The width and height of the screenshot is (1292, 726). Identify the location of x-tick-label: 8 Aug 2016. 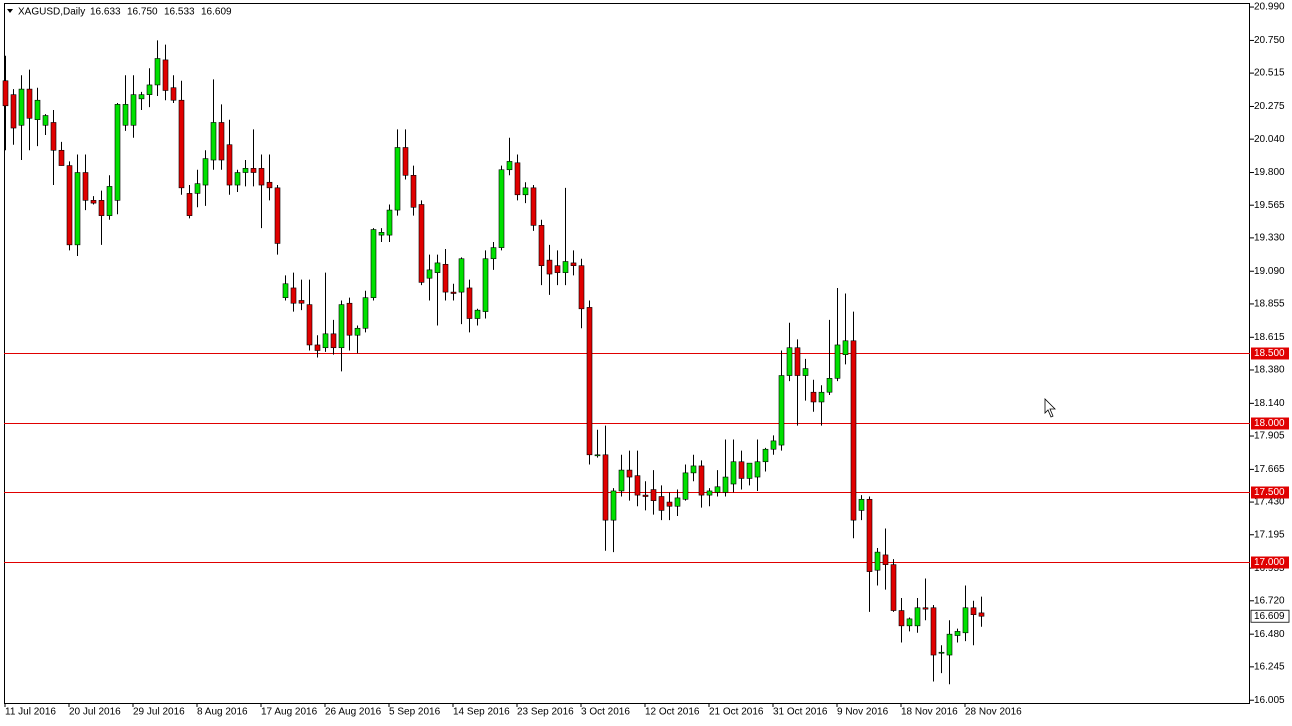
(222, 712).